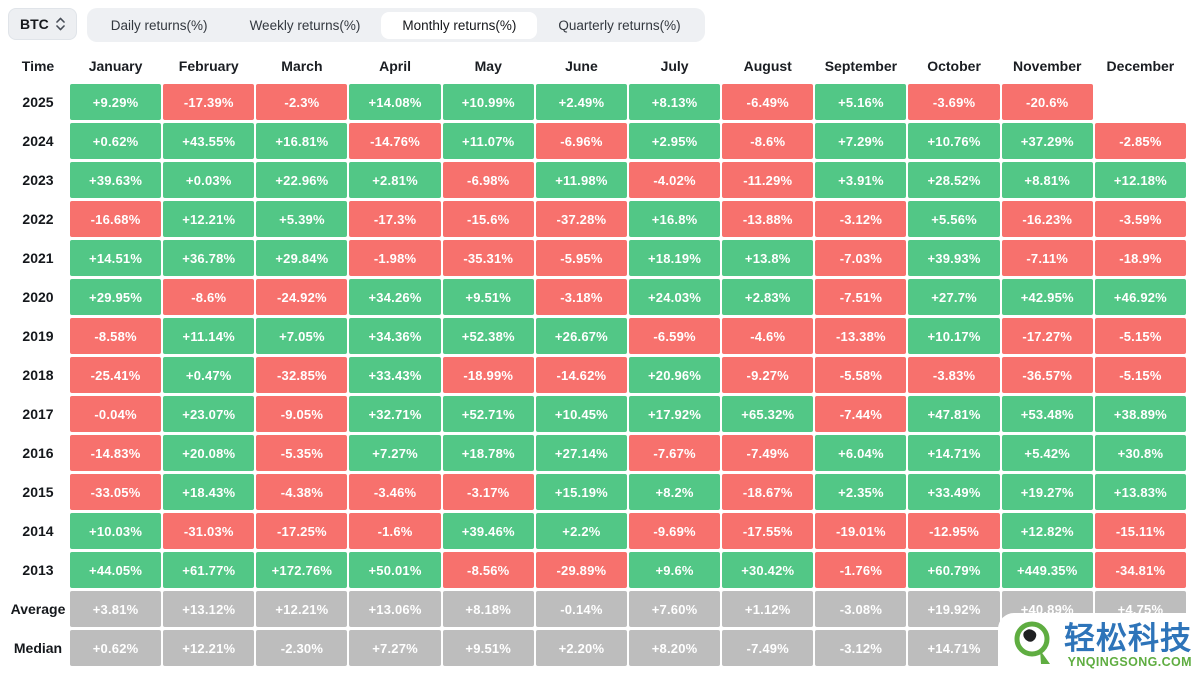 The width and height of the screenshot is (1200, 679). Describe the element at coordinates (954, 609) in the screenshot. I see `return-cell: +19.92%` at that location.